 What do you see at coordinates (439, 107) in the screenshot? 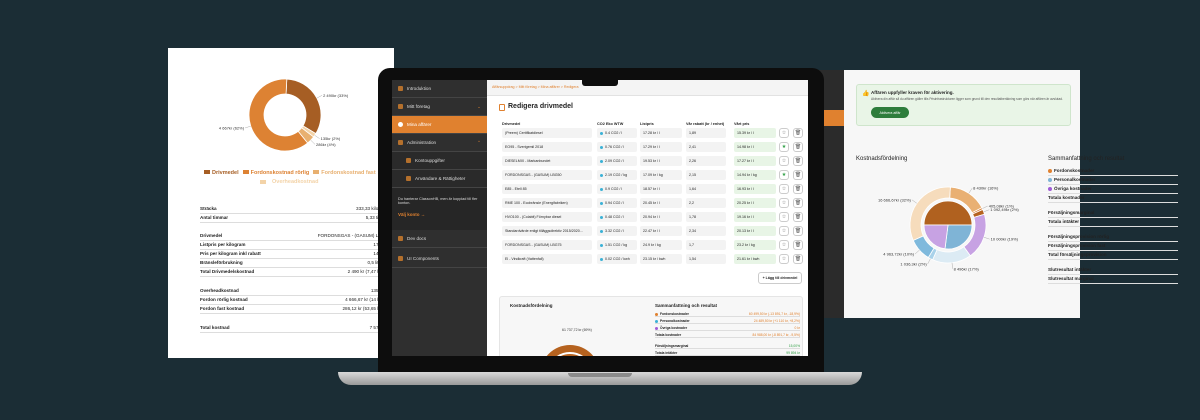
I see `sidebar-item: Mitt företag ⌄` at bounding box center [439, 107].